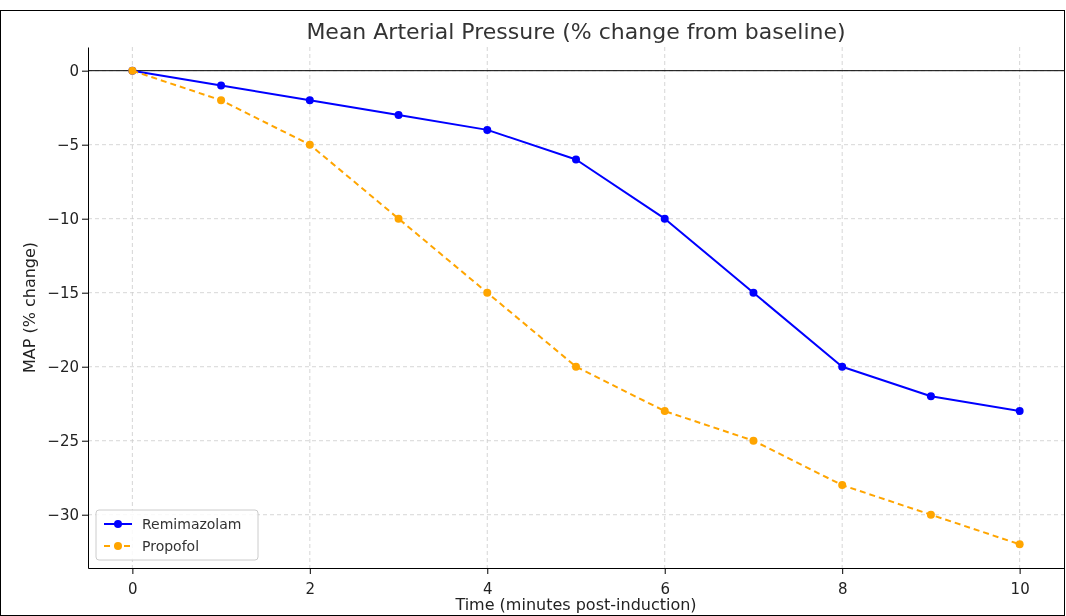  What do you see at coordinates (63, 367) in the screenshot?
I see `y-tick-label: −20` at bounding box center [63, 367].